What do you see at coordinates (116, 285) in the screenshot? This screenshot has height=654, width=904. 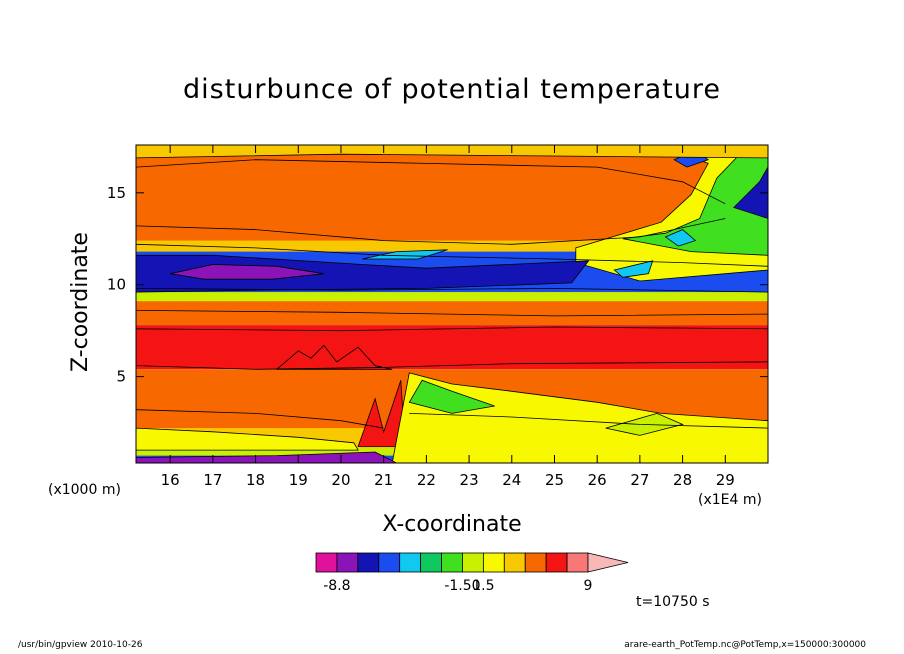 I see `y-tick-label: 10` at bounding box center [116, 285].